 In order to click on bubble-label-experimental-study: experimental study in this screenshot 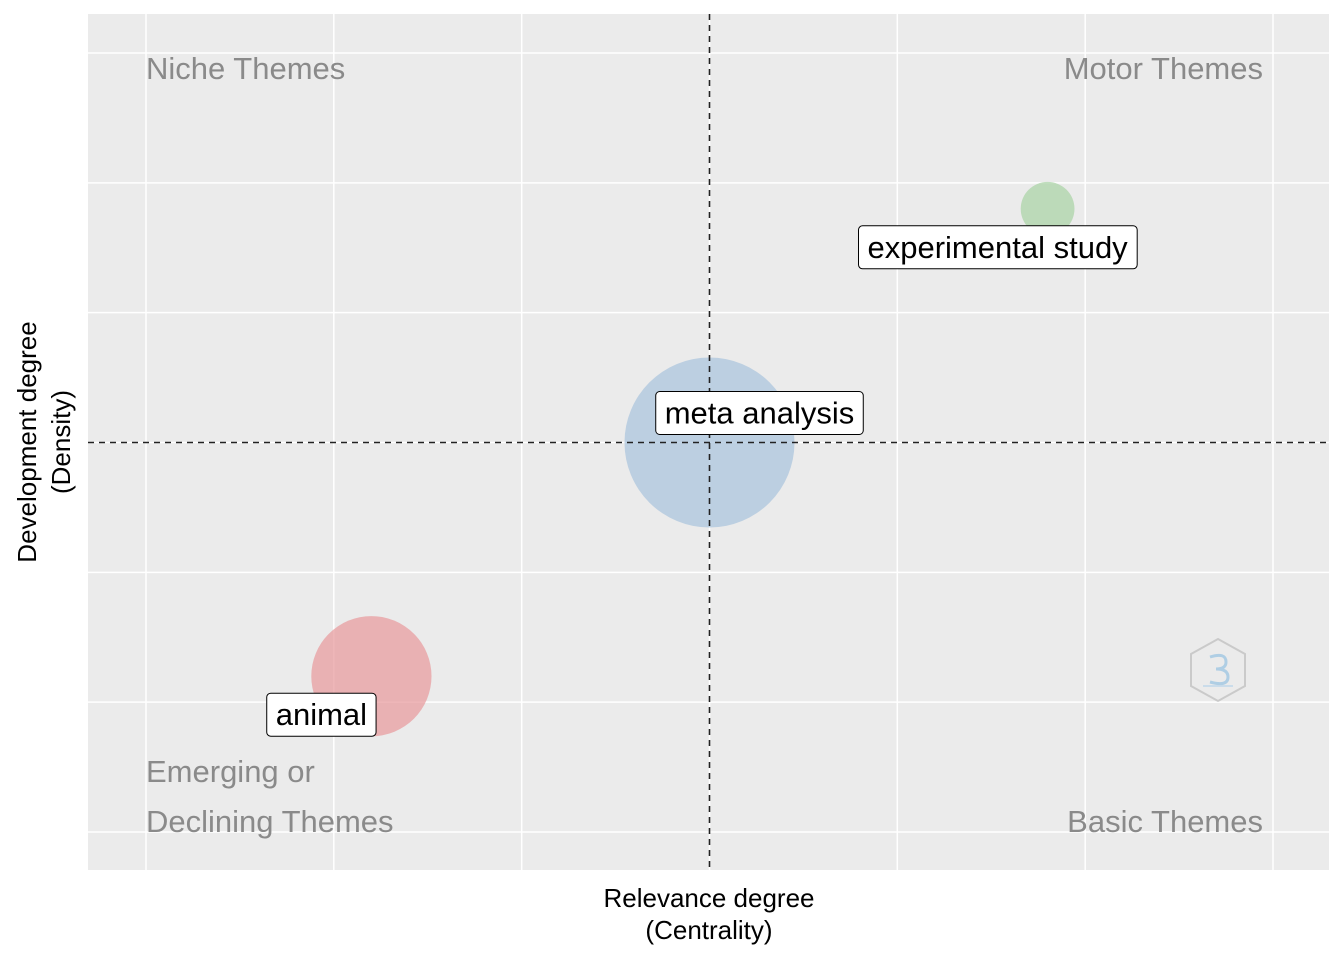, I will do `click(998, 247)`.